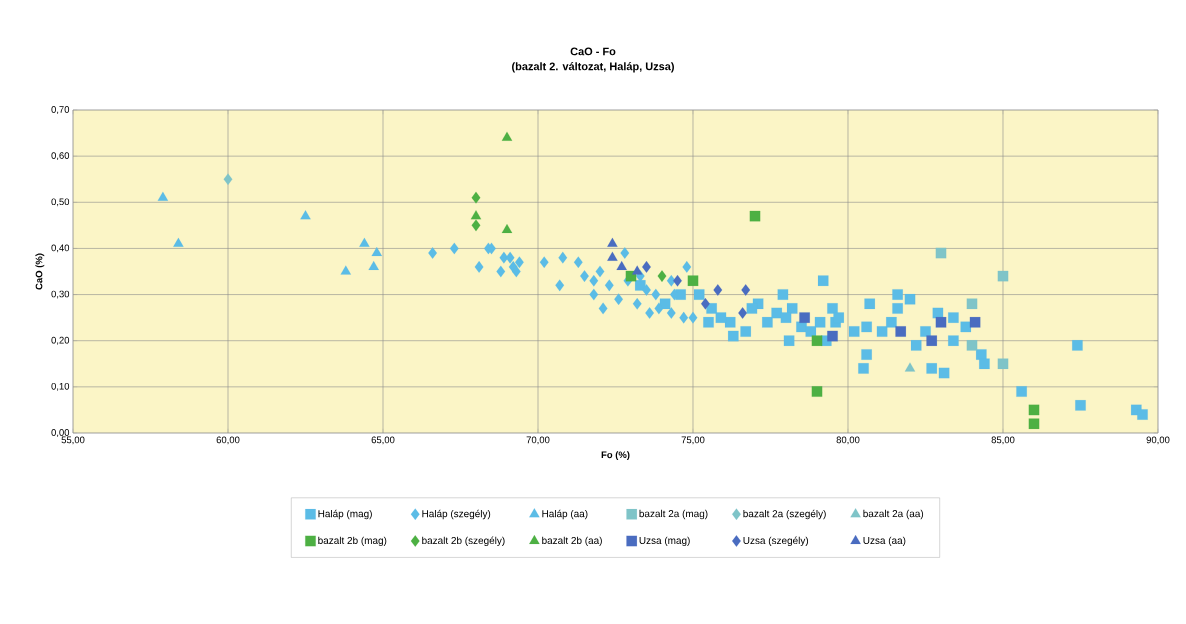  Describe the element at coordinates (776, 541) in the screenshot. I see `legend-label: Uzsa (szegély)` at that location.